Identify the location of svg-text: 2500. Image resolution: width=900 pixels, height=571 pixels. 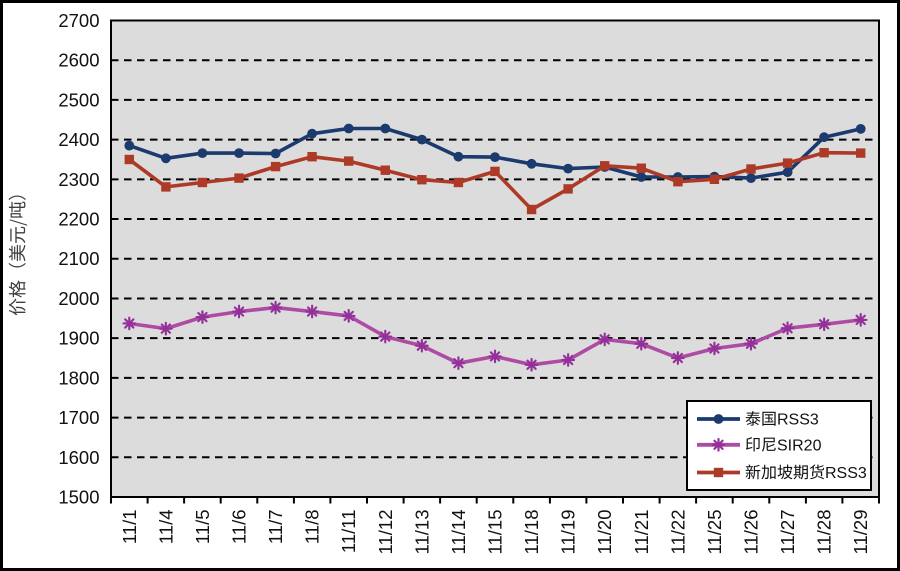
(78, 99).